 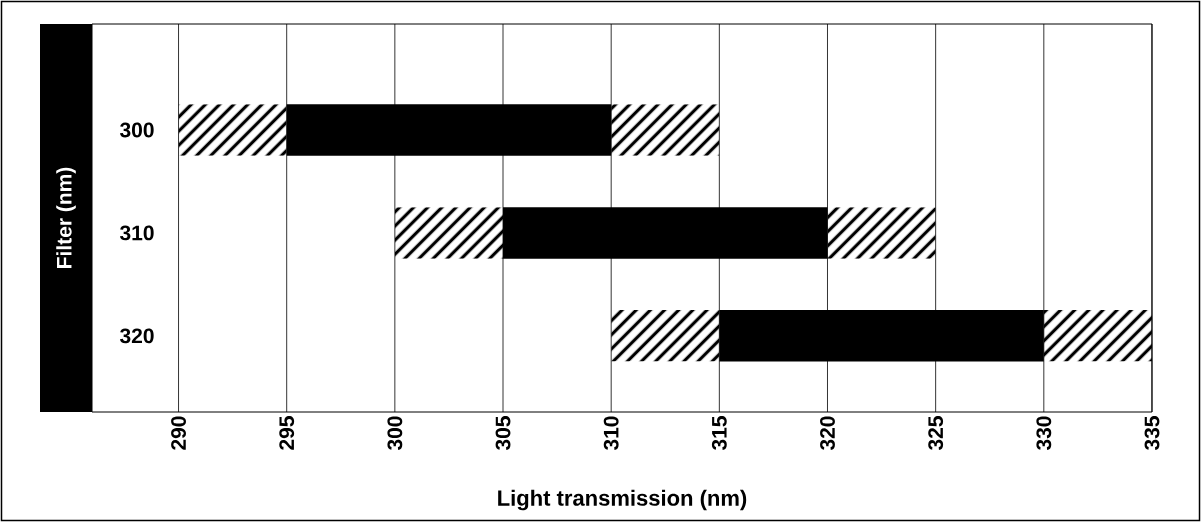 What do you see at coordinates (936, 433) in the screenshot?
I see `x-tick-label: 325` at bounding box center [936, 433].